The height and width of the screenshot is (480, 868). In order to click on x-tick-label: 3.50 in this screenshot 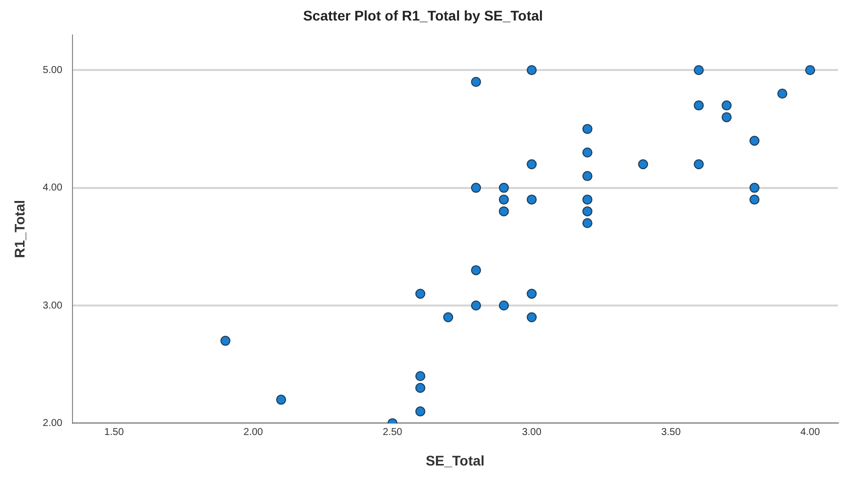, I will do `click(671, 432)`.